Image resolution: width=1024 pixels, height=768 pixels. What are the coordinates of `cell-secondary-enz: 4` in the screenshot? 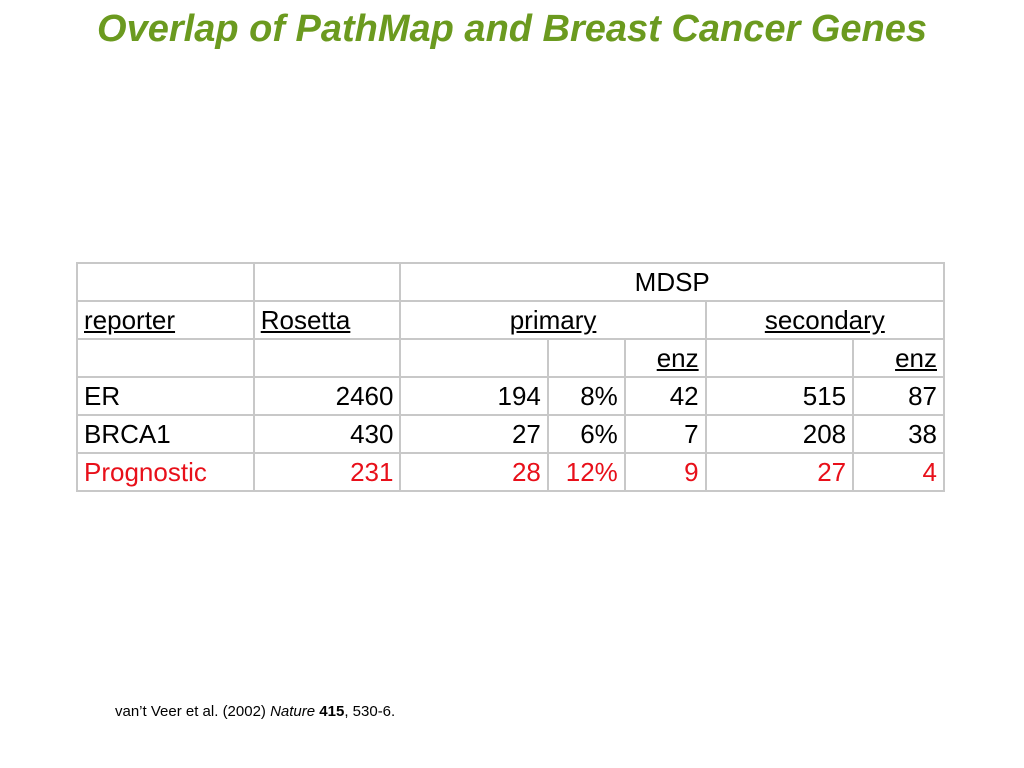 It's located at (898, 472).